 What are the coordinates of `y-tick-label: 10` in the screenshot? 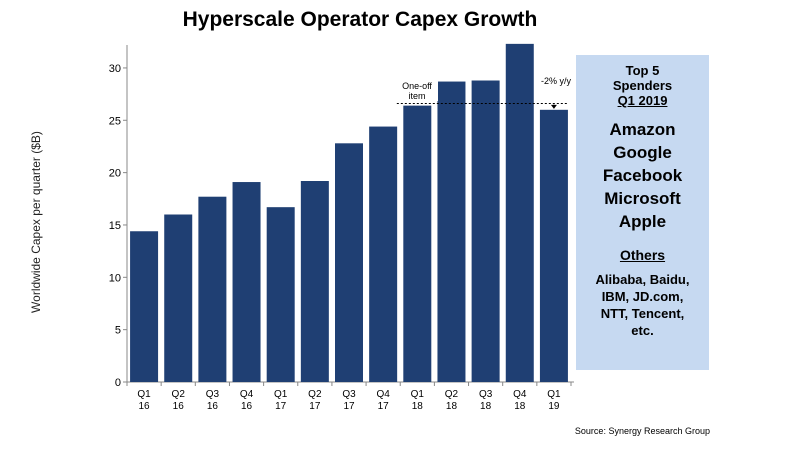 It's located at (115, 278).